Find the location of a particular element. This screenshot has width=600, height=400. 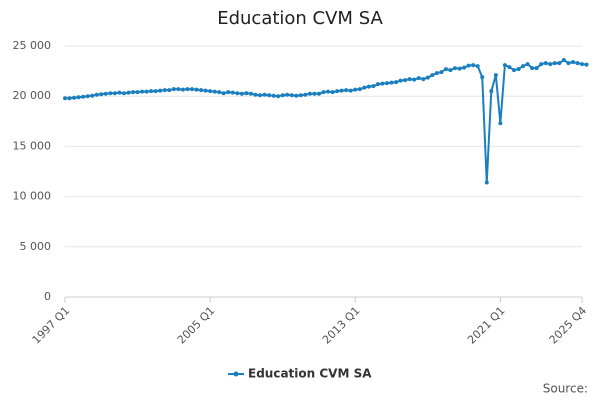

y-tick-label: 0 is located at coordinates (47, 296).